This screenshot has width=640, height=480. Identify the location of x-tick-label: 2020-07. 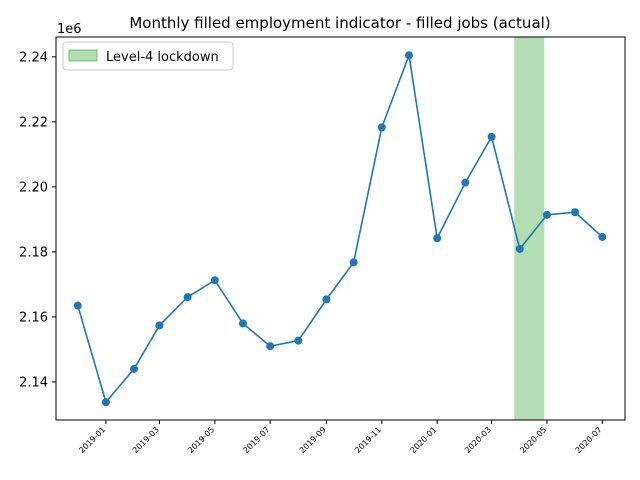
(589, 440).